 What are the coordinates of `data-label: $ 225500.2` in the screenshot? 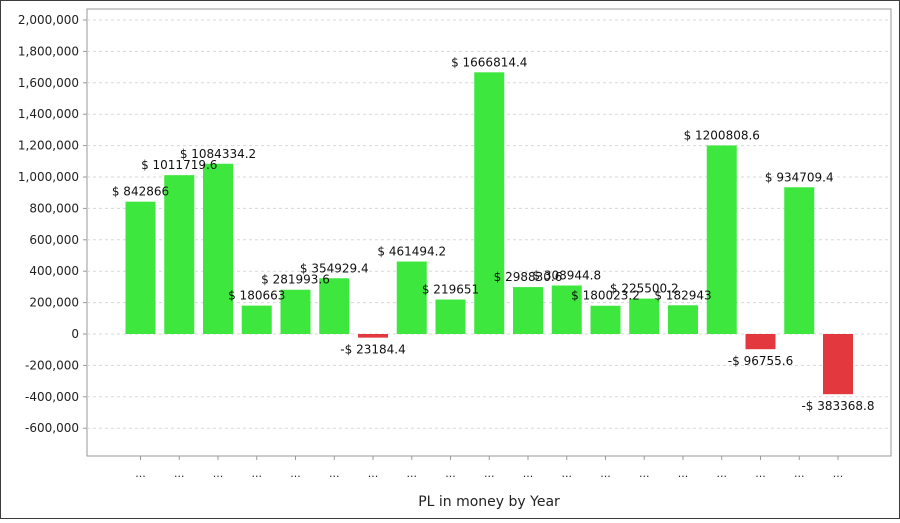 It's located at (644, 289).